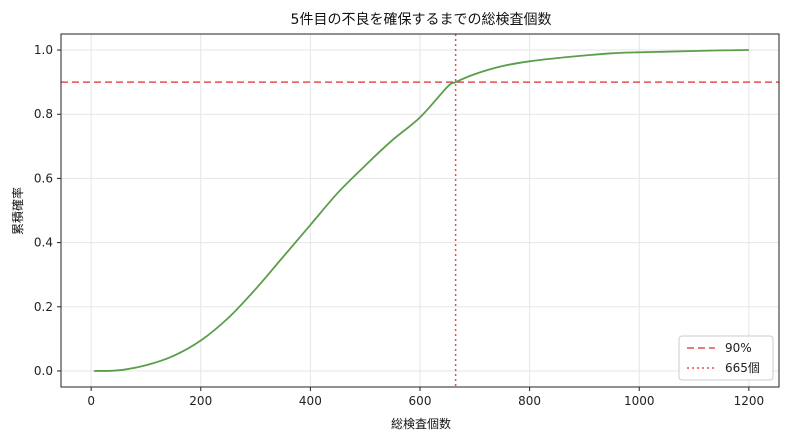 The height and width of the screenshot is (440, 790). I want to click on chart-title: 5件目の不良を確保するまでの総検査個数, so click(421, 20).